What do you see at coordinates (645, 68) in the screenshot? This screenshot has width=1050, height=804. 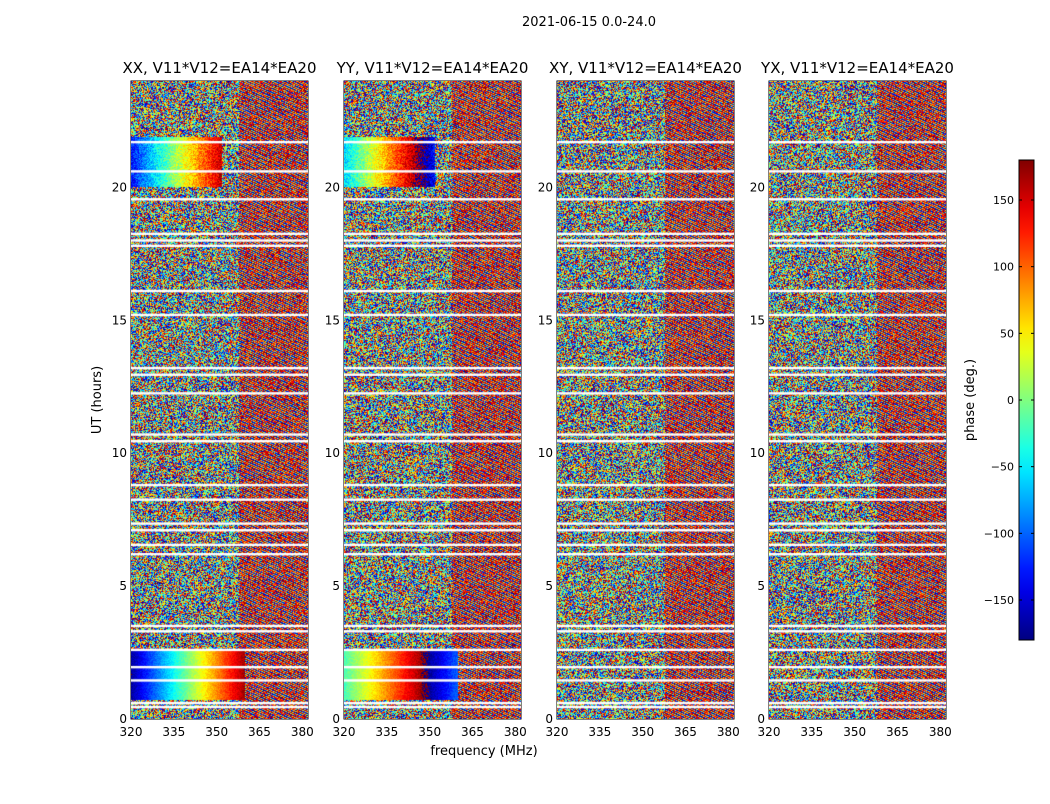 I see `panel-title: XY, V11*V12=EA14*EA20` at bounding box center [645, 68].